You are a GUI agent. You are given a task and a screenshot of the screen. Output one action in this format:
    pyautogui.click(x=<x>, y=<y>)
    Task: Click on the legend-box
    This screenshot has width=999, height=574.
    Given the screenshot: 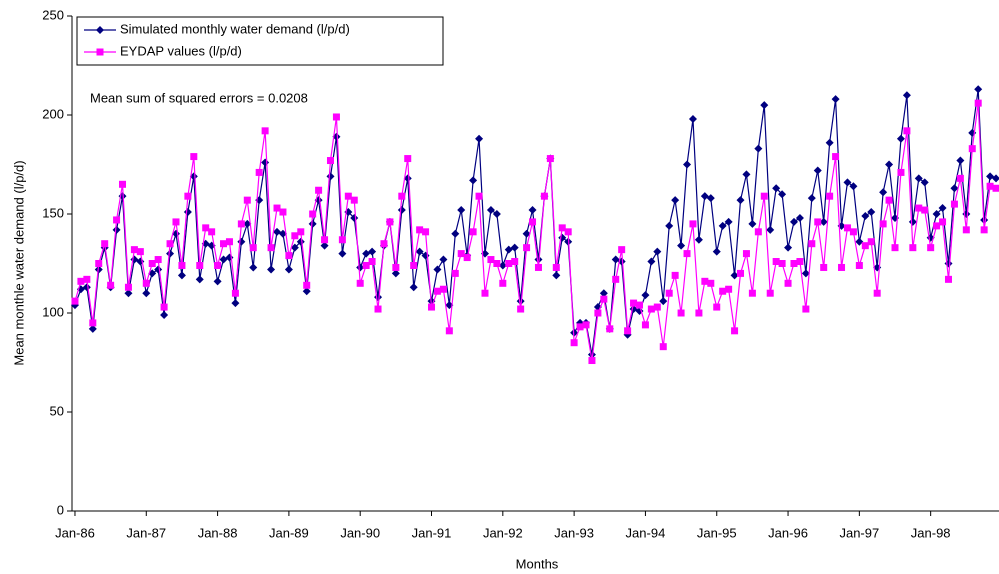 What is the action you would take?
    pyautogui.click(x=260, y=41)
    